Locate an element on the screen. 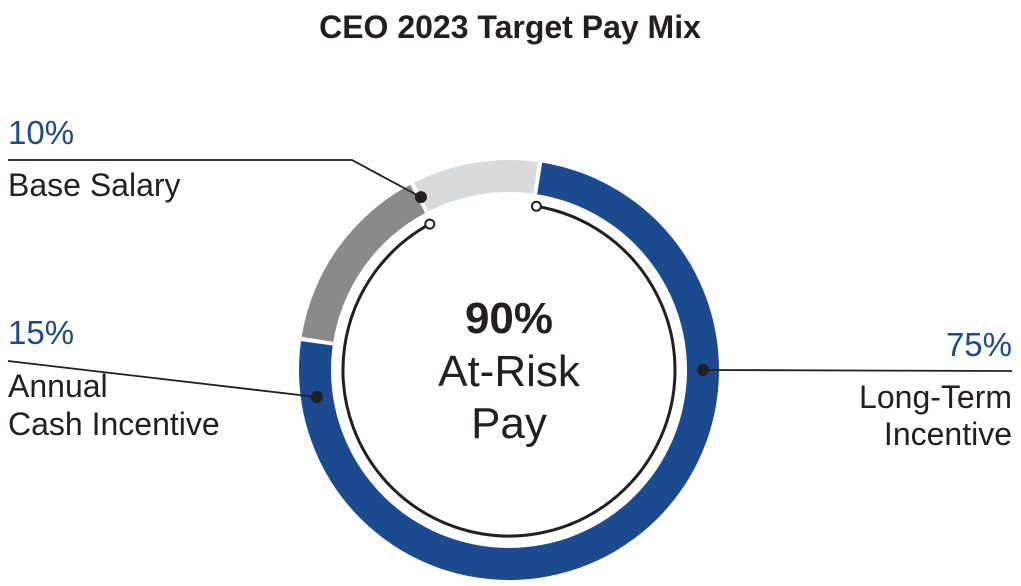 The width and height of the screenshot is (1021, 586). leader-dot-long-term-incentive is located at coordinates (703, 370).